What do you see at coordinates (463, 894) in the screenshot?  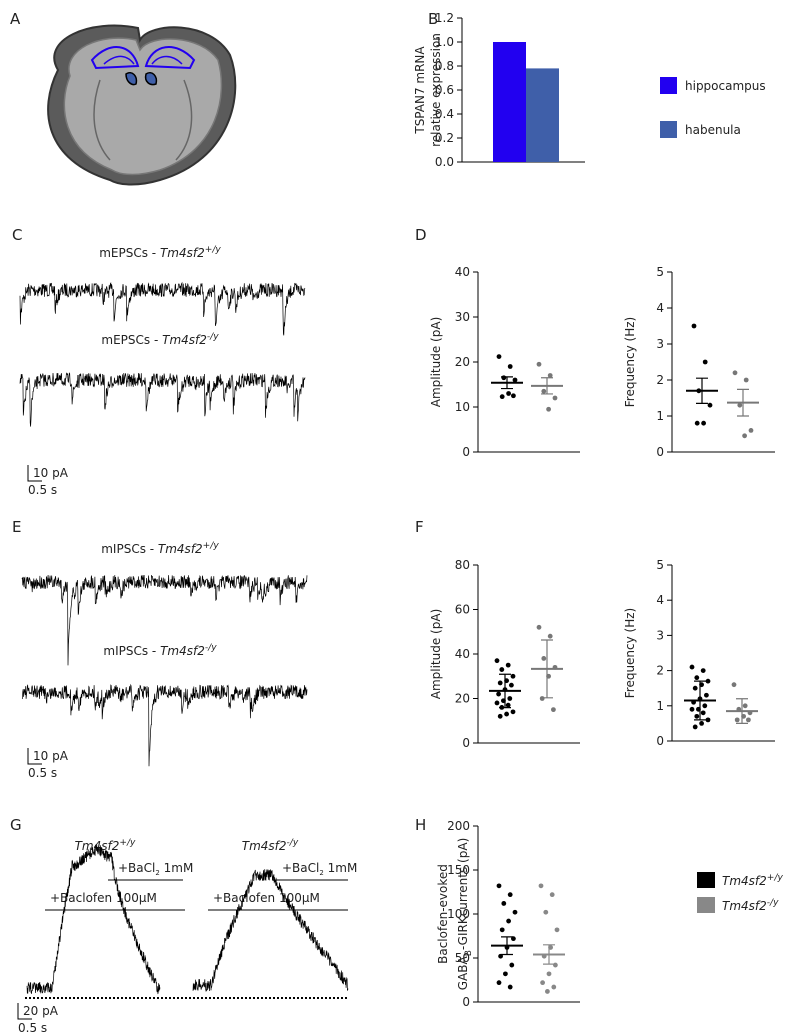 I see `y-axis-label: -GIRKcurrents (pA)` at bounding box center [463, 894].